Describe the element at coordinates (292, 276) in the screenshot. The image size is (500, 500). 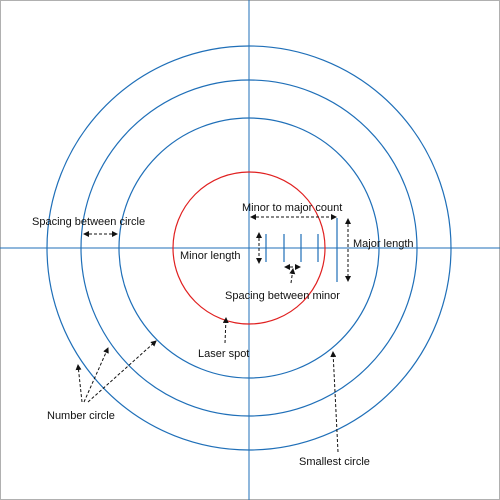
I see `spacing-between-minor-leader` at that location.